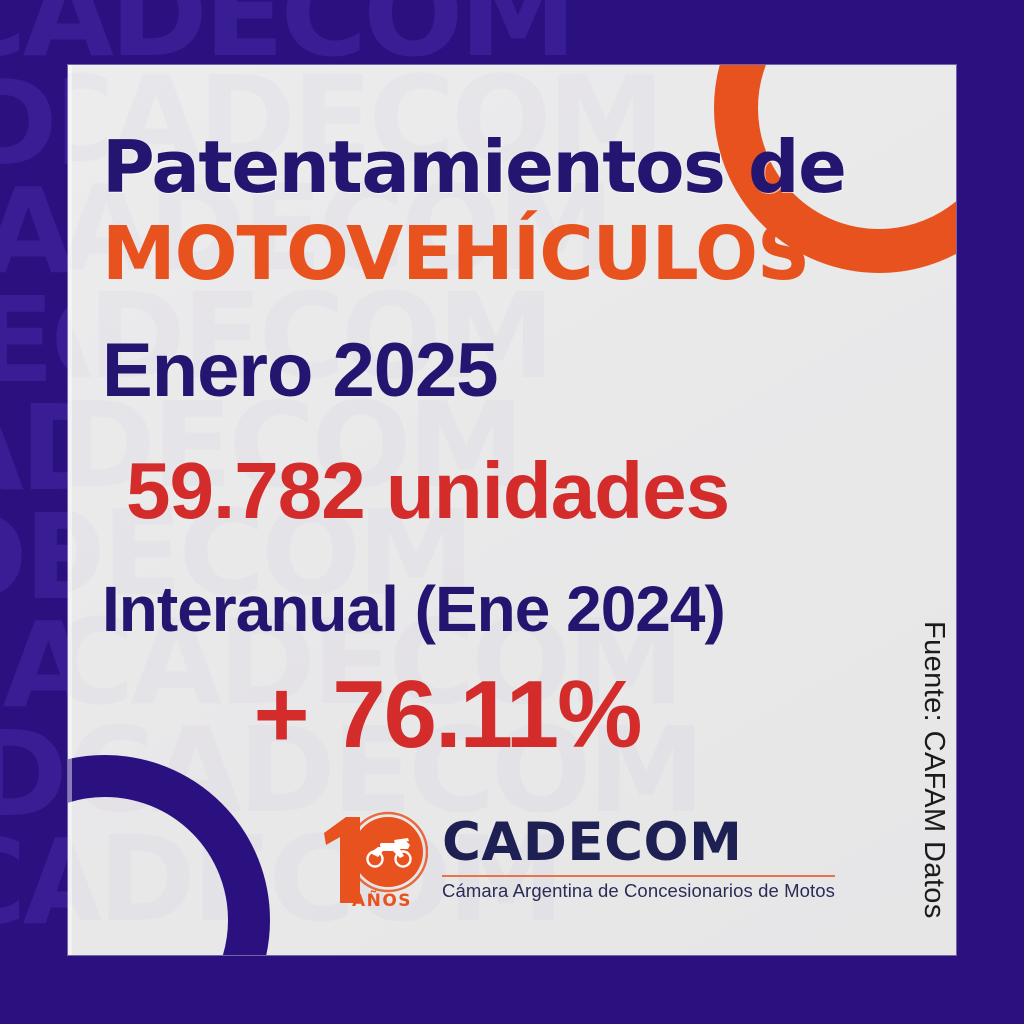  What do you see at coordinates (428, 490) in the screenshot?
I see `units-value: 59.782 unidades` at bounding box center [428, 490].